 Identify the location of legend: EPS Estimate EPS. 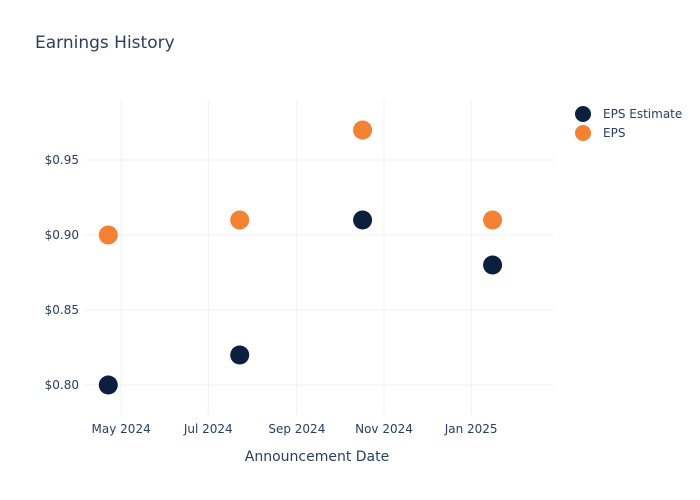
(628, 123).